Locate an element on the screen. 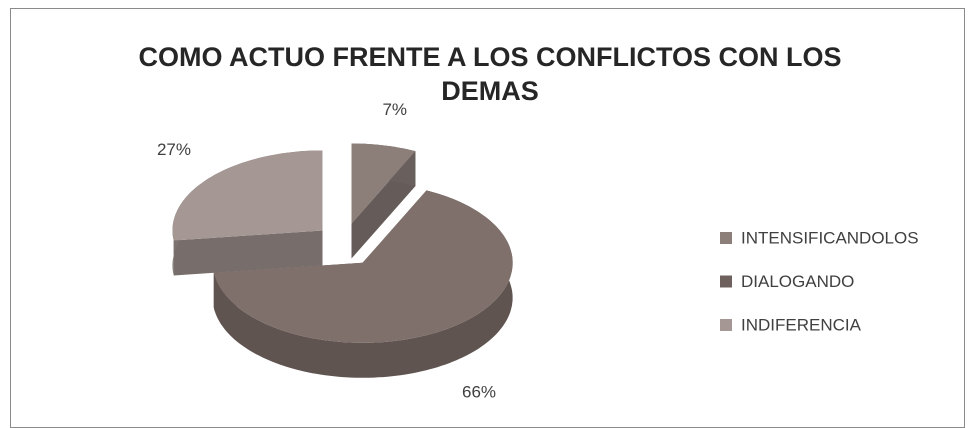 This screenshot has width=976, height=428. slice-side is located at coordinates (248, 253).